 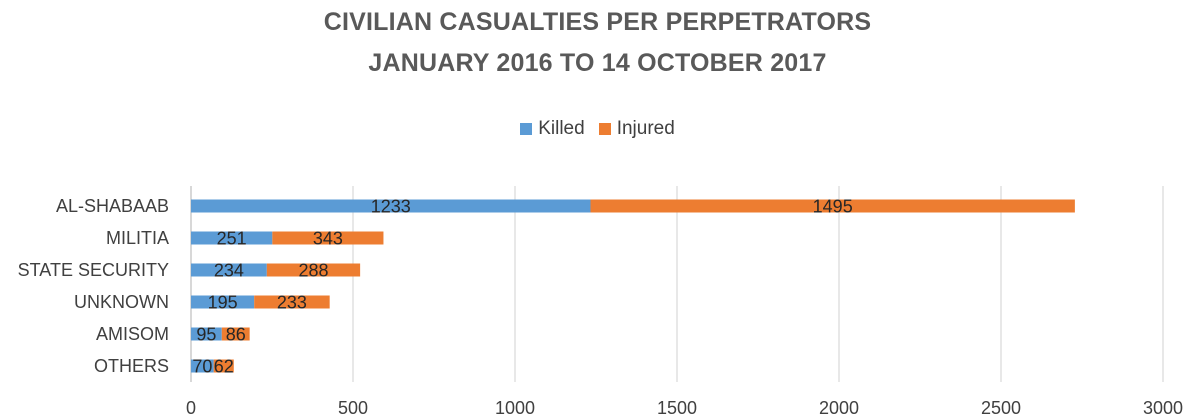 I want to click on bar-injured-al-shabaab, so click(x=832, y=206).